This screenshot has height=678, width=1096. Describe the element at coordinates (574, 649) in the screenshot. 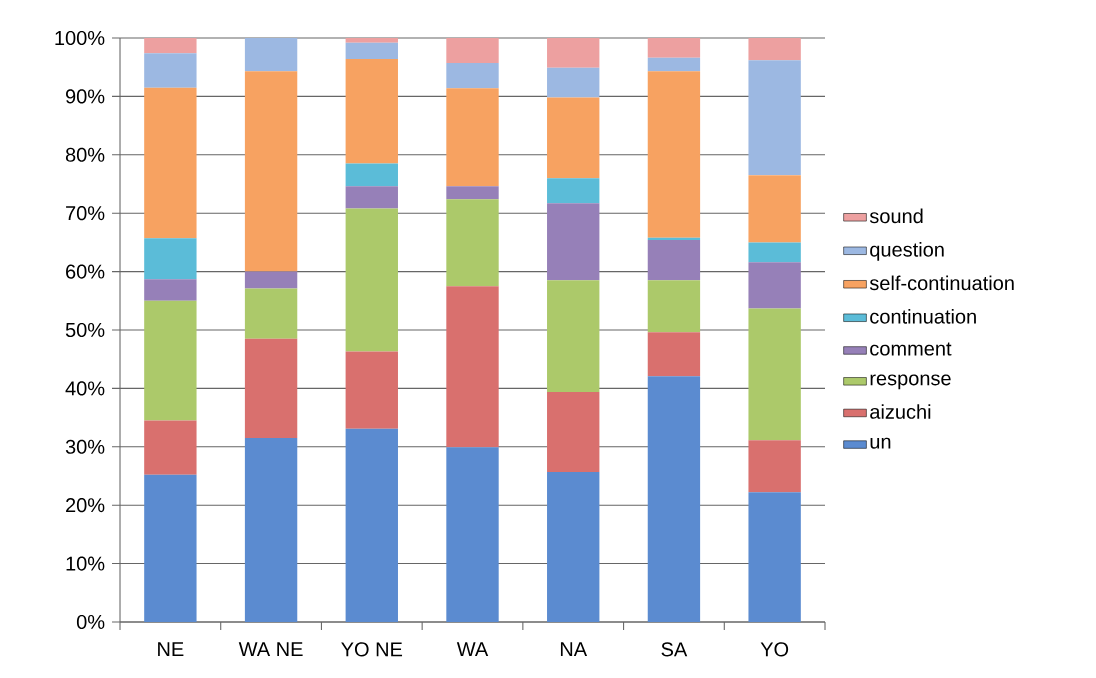

I see `x-tick-label: NA` at that location.